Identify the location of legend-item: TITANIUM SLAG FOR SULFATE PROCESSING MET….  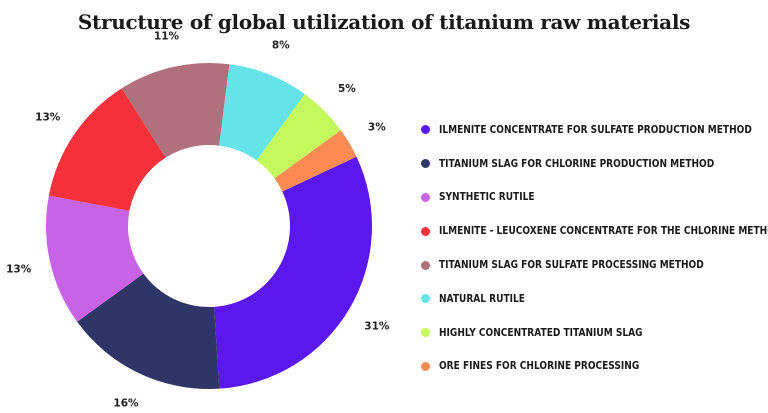
(594, 265).